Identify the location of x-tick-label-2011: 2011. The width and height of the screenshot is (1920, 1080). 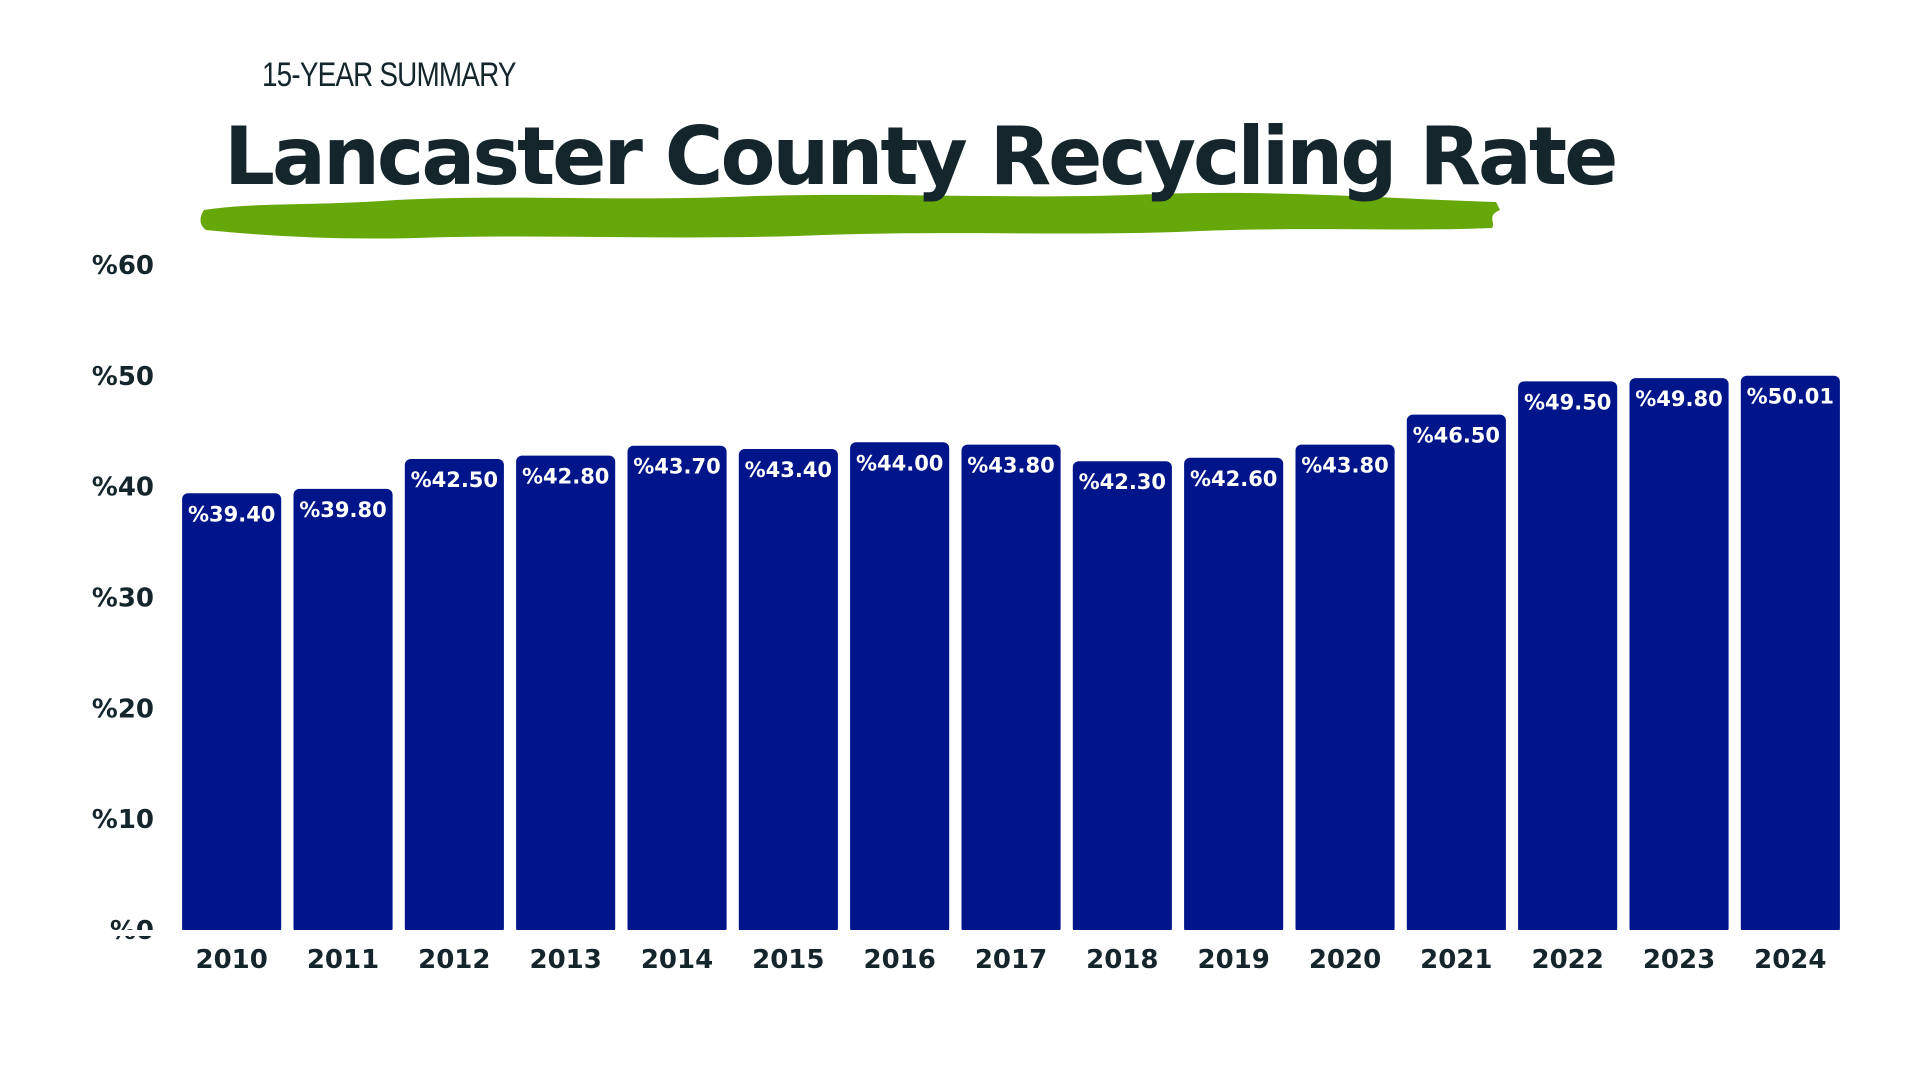
(343, 960).